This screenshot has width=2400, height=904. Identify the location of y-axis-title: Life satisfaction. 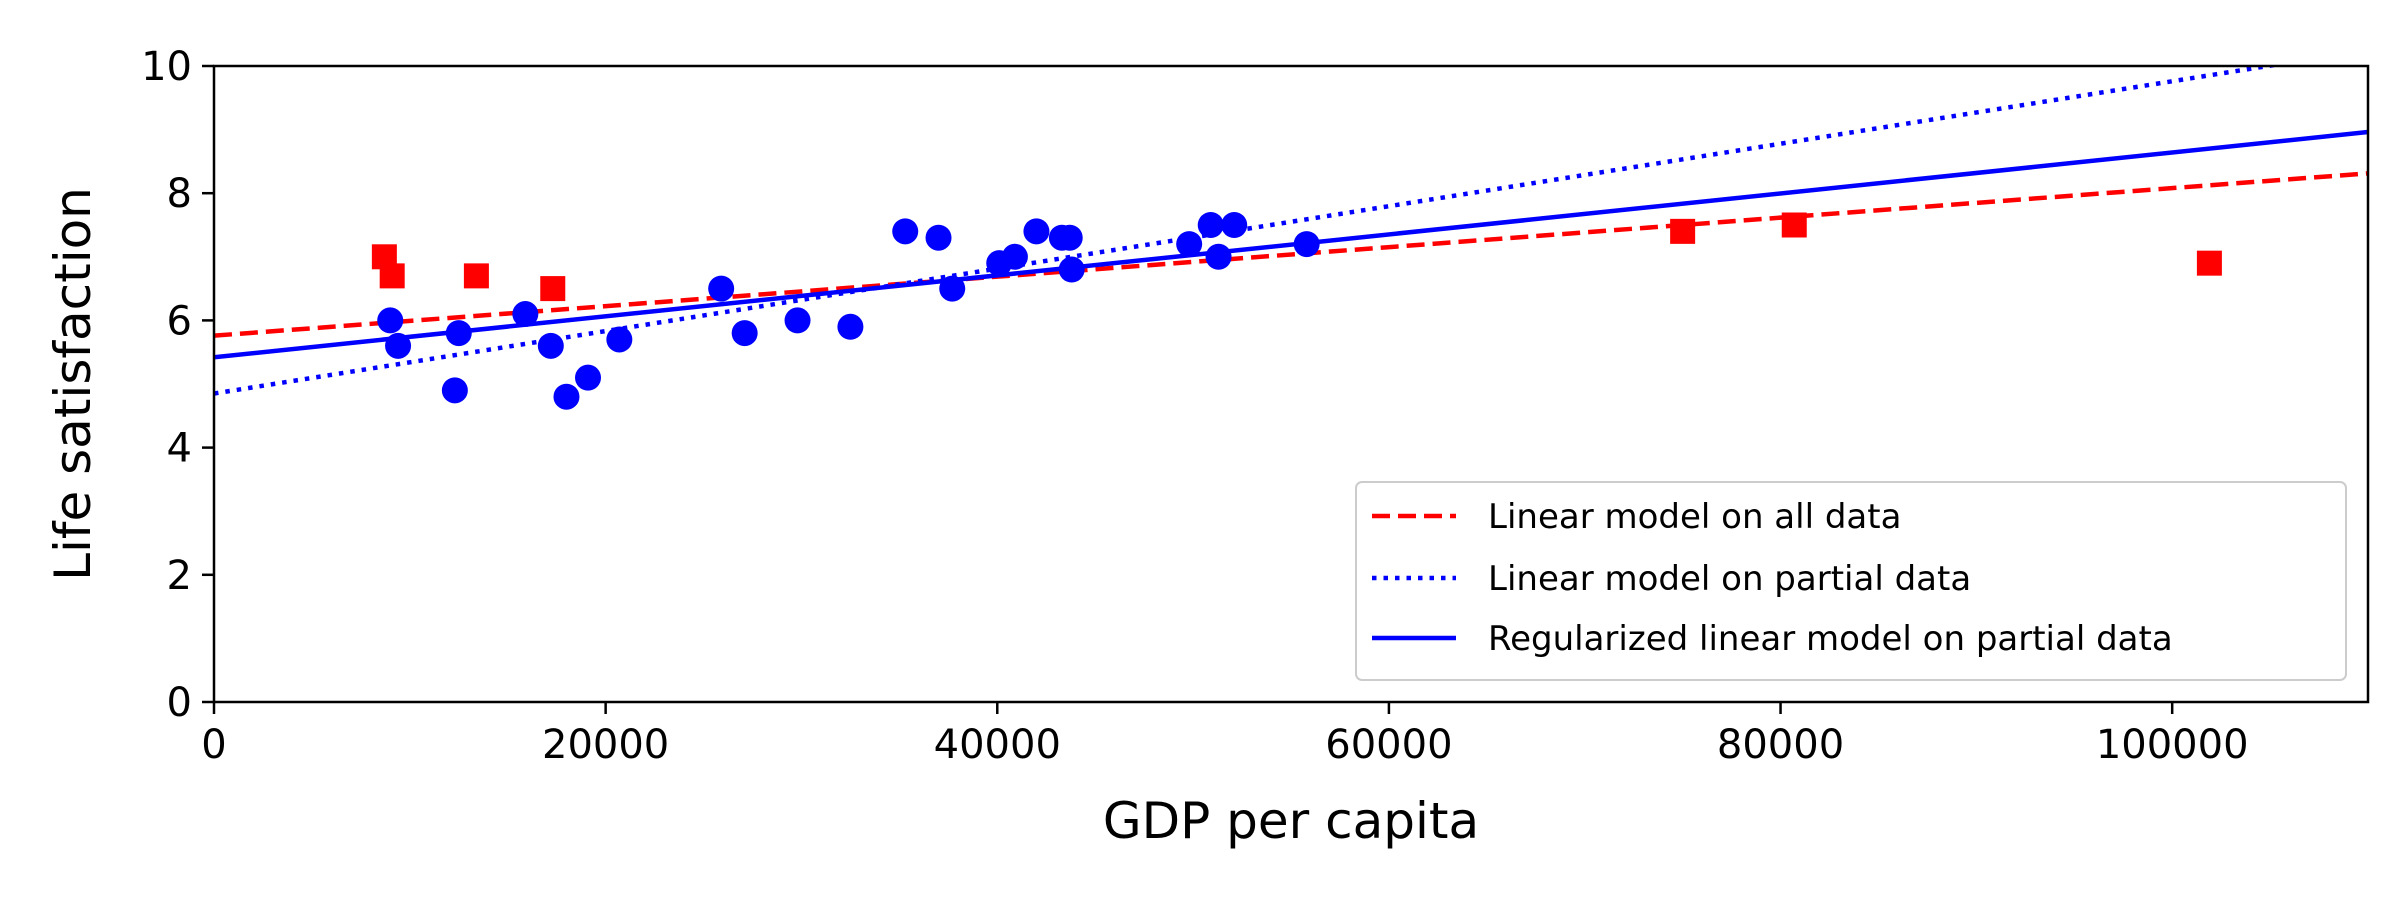
(73, 384).